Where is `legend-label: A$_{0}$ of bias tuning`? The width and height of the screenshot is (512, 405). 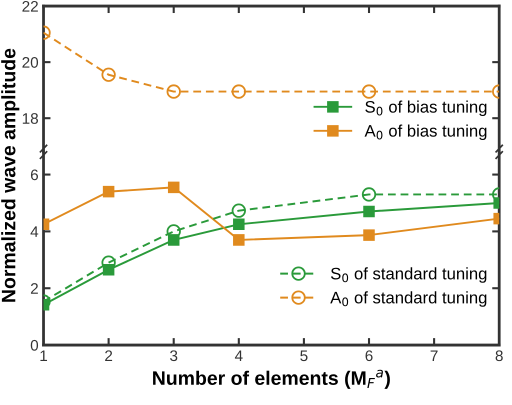 legend-label: A$_{0}$ of bias tuning is located at coordinates (425, 132).